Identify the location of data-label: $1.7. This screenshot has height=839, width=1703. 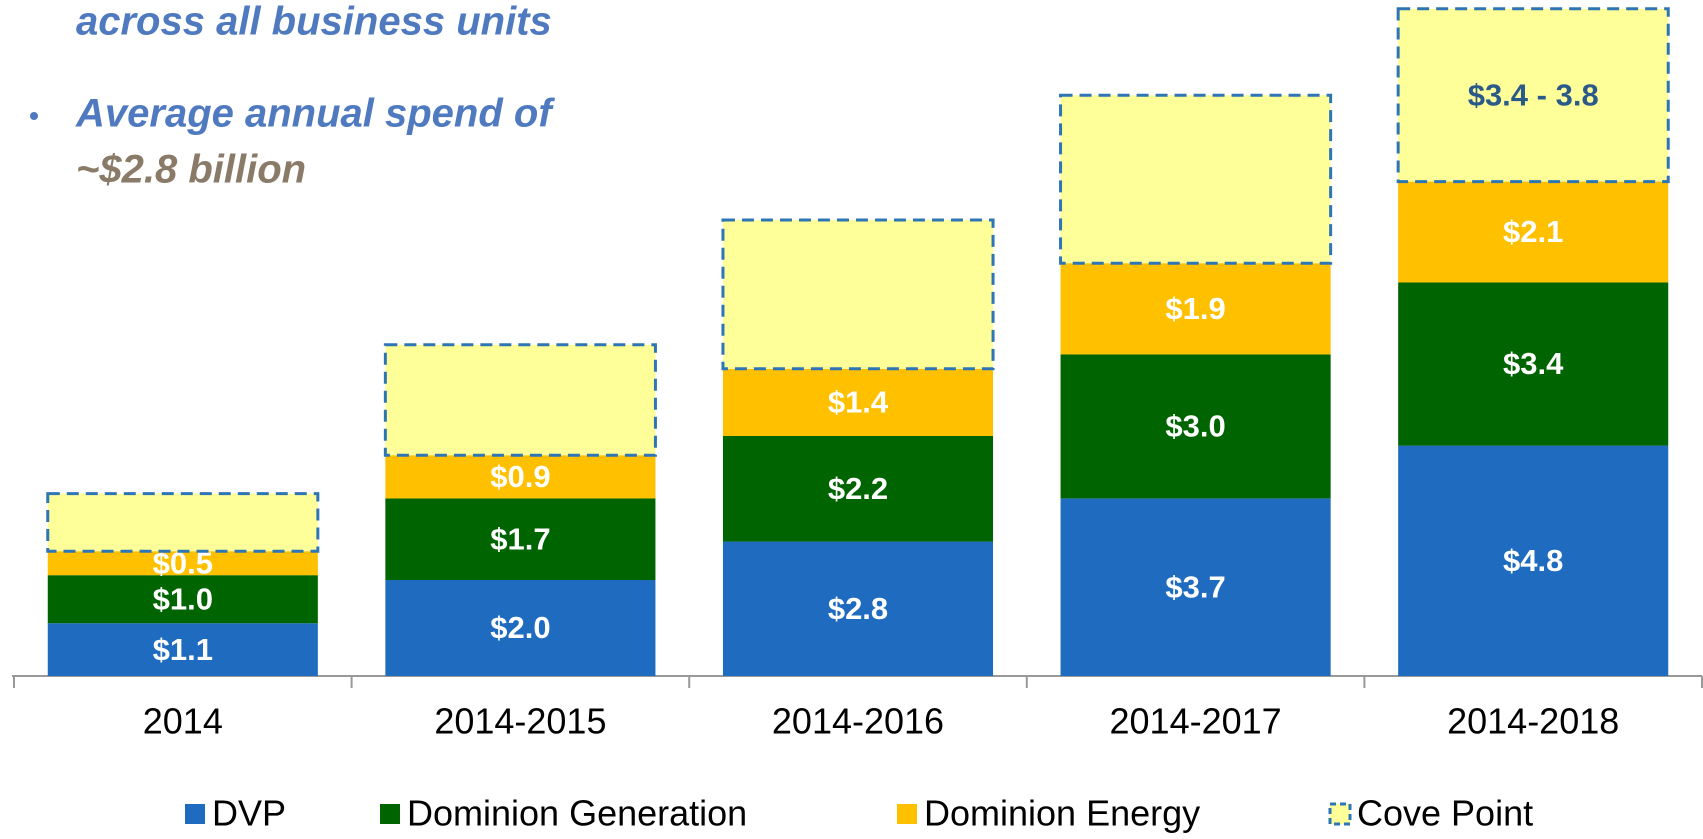
(520, 538).